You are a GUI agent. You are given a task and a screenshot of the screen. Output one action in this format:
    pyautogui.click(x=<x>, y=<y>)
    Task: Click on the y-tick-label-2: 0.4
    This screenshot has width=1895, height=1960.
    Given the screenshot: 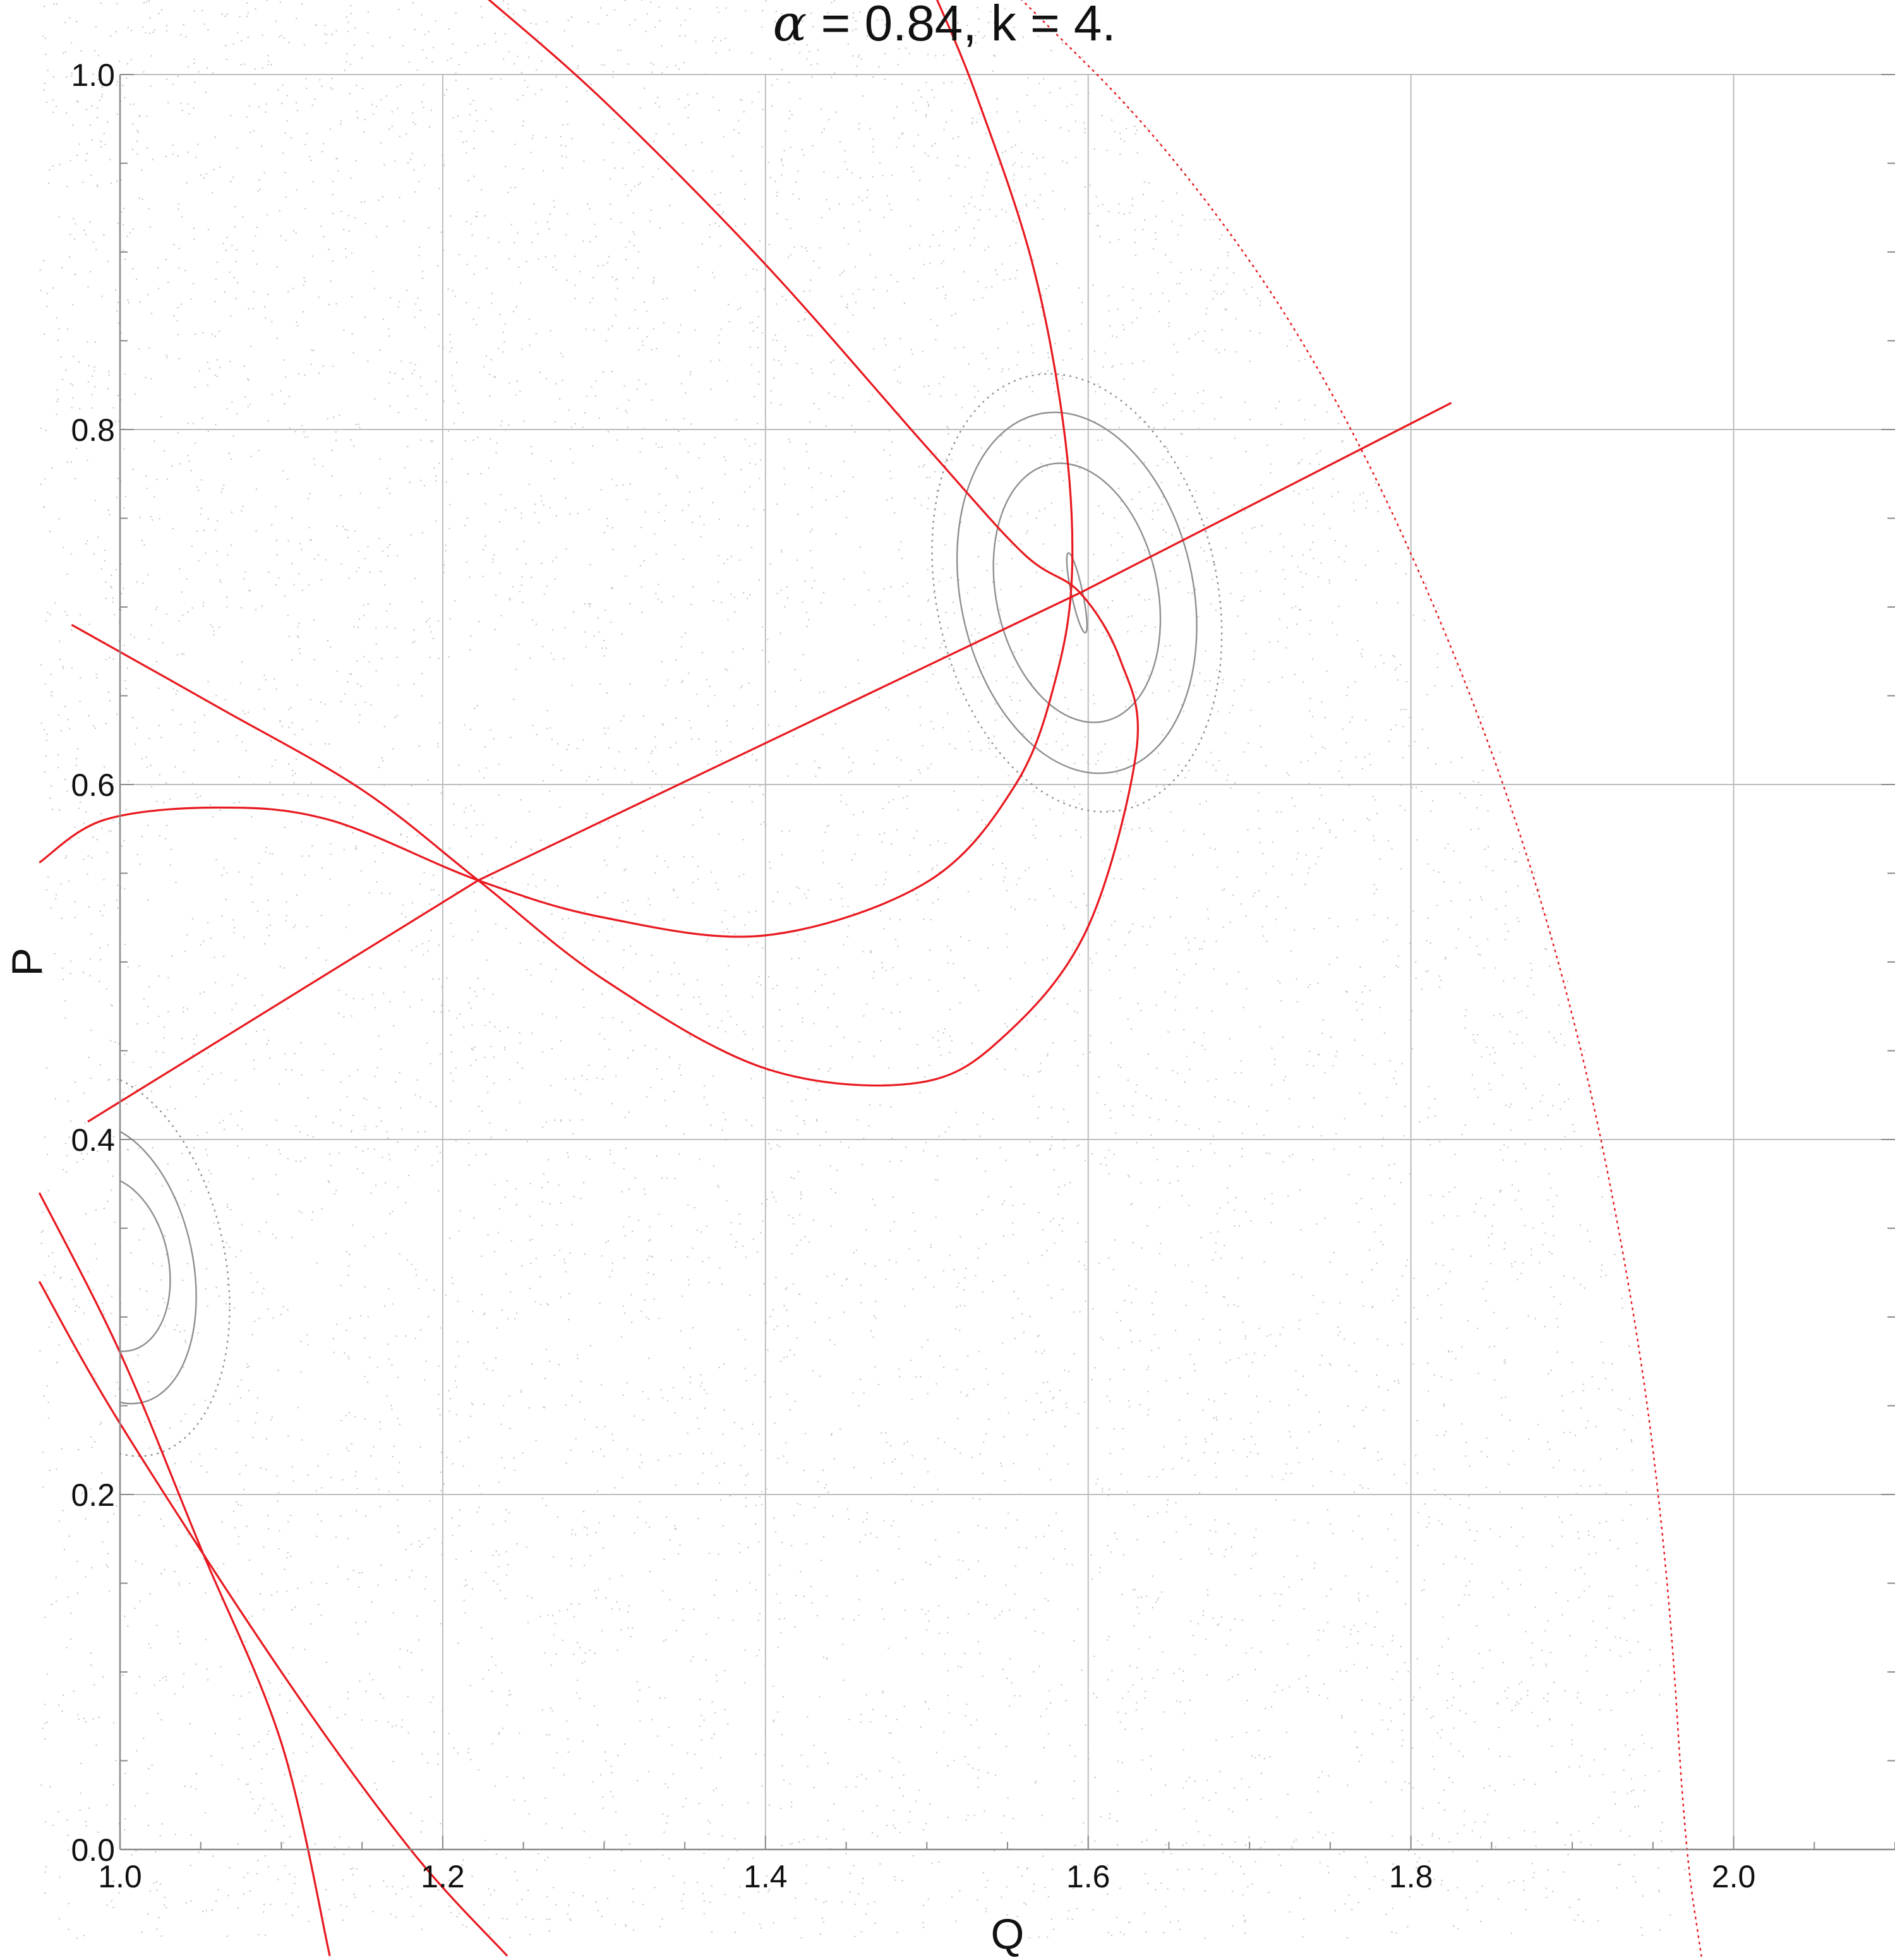 What is the action you would take?
    pyautogui.click(x=93, y=1140)
    